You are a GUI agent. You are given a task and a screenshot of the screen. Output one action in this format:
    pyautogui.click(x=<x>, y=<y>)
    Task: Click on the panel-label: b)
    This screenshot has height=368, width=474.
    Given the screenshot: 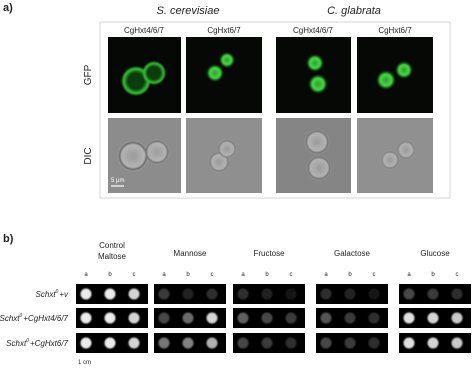 What is the action you would take?
    pyautogui.click(x=8, y=239)
    